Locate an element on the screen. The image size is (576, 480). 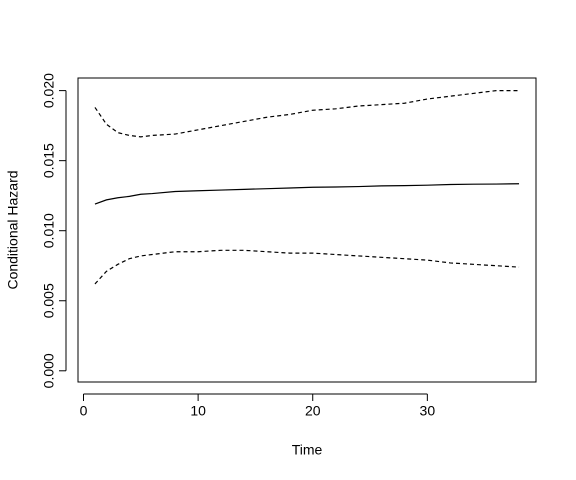
y-tick-label: 0.020 is located at coordinates (49, 90).